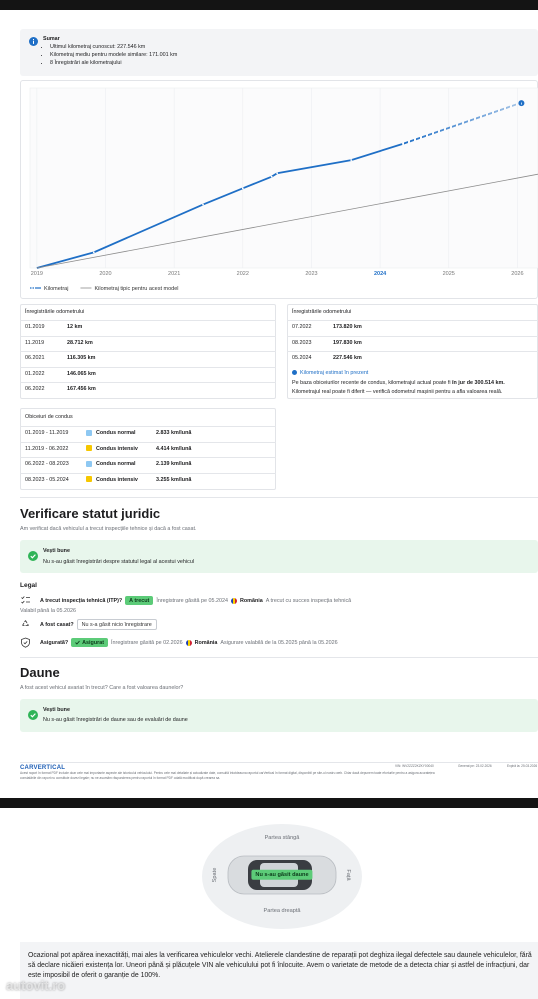  What do you see at coordinates (136, 289) in the screenshot?
I see `legend-label: Kilometraj tipic pentru acest model` at bounding box center [136, 289].